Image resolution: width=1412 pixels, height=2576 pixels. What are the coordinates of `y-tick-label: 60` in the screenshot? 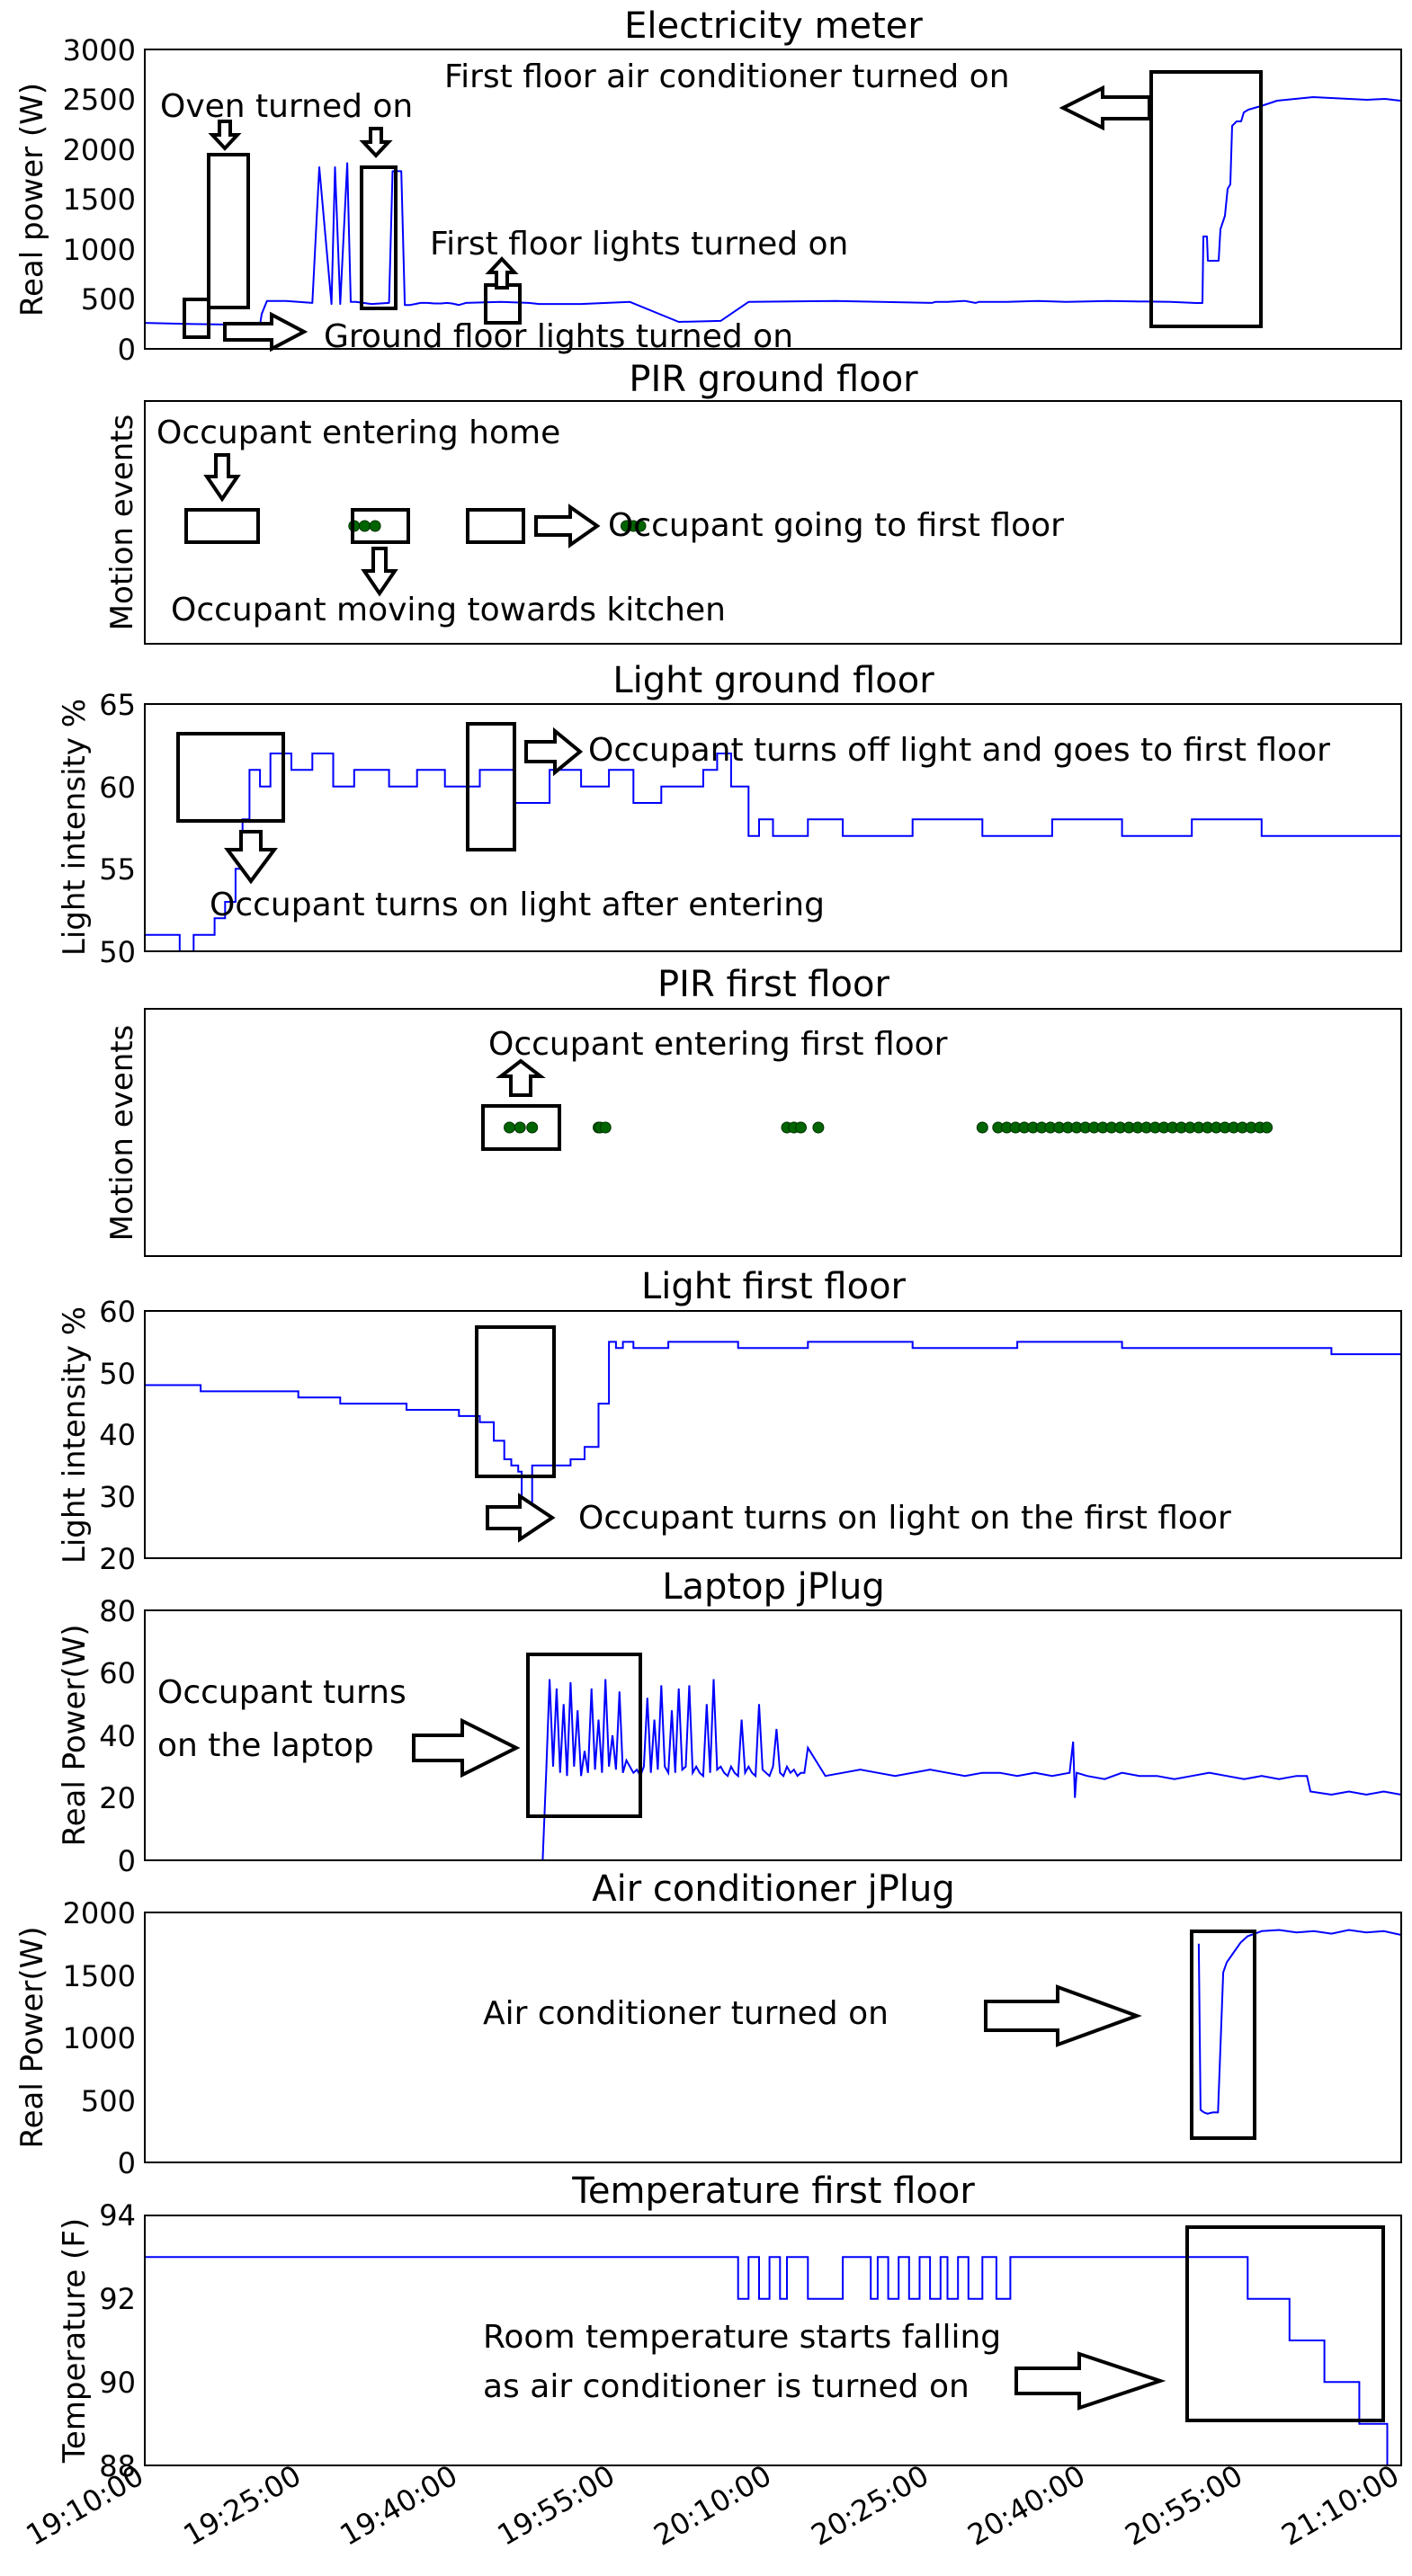 It's located at (117, 1673).